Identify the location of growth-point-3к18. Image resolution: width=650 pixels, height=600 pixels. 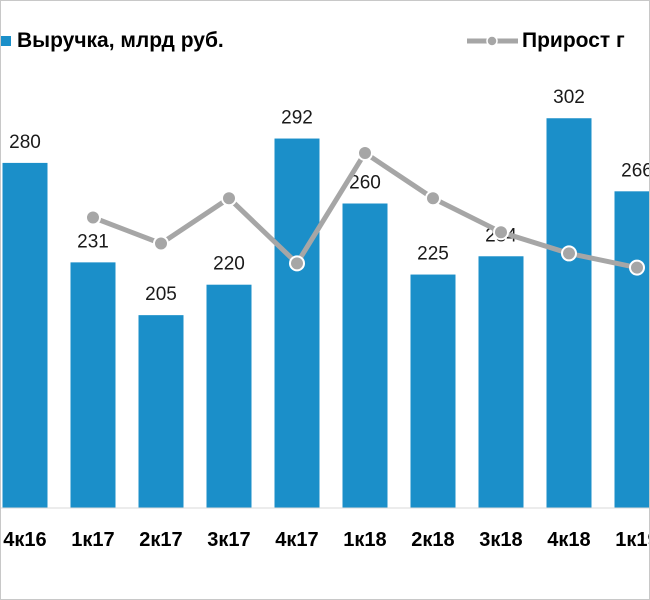
(501, 232).